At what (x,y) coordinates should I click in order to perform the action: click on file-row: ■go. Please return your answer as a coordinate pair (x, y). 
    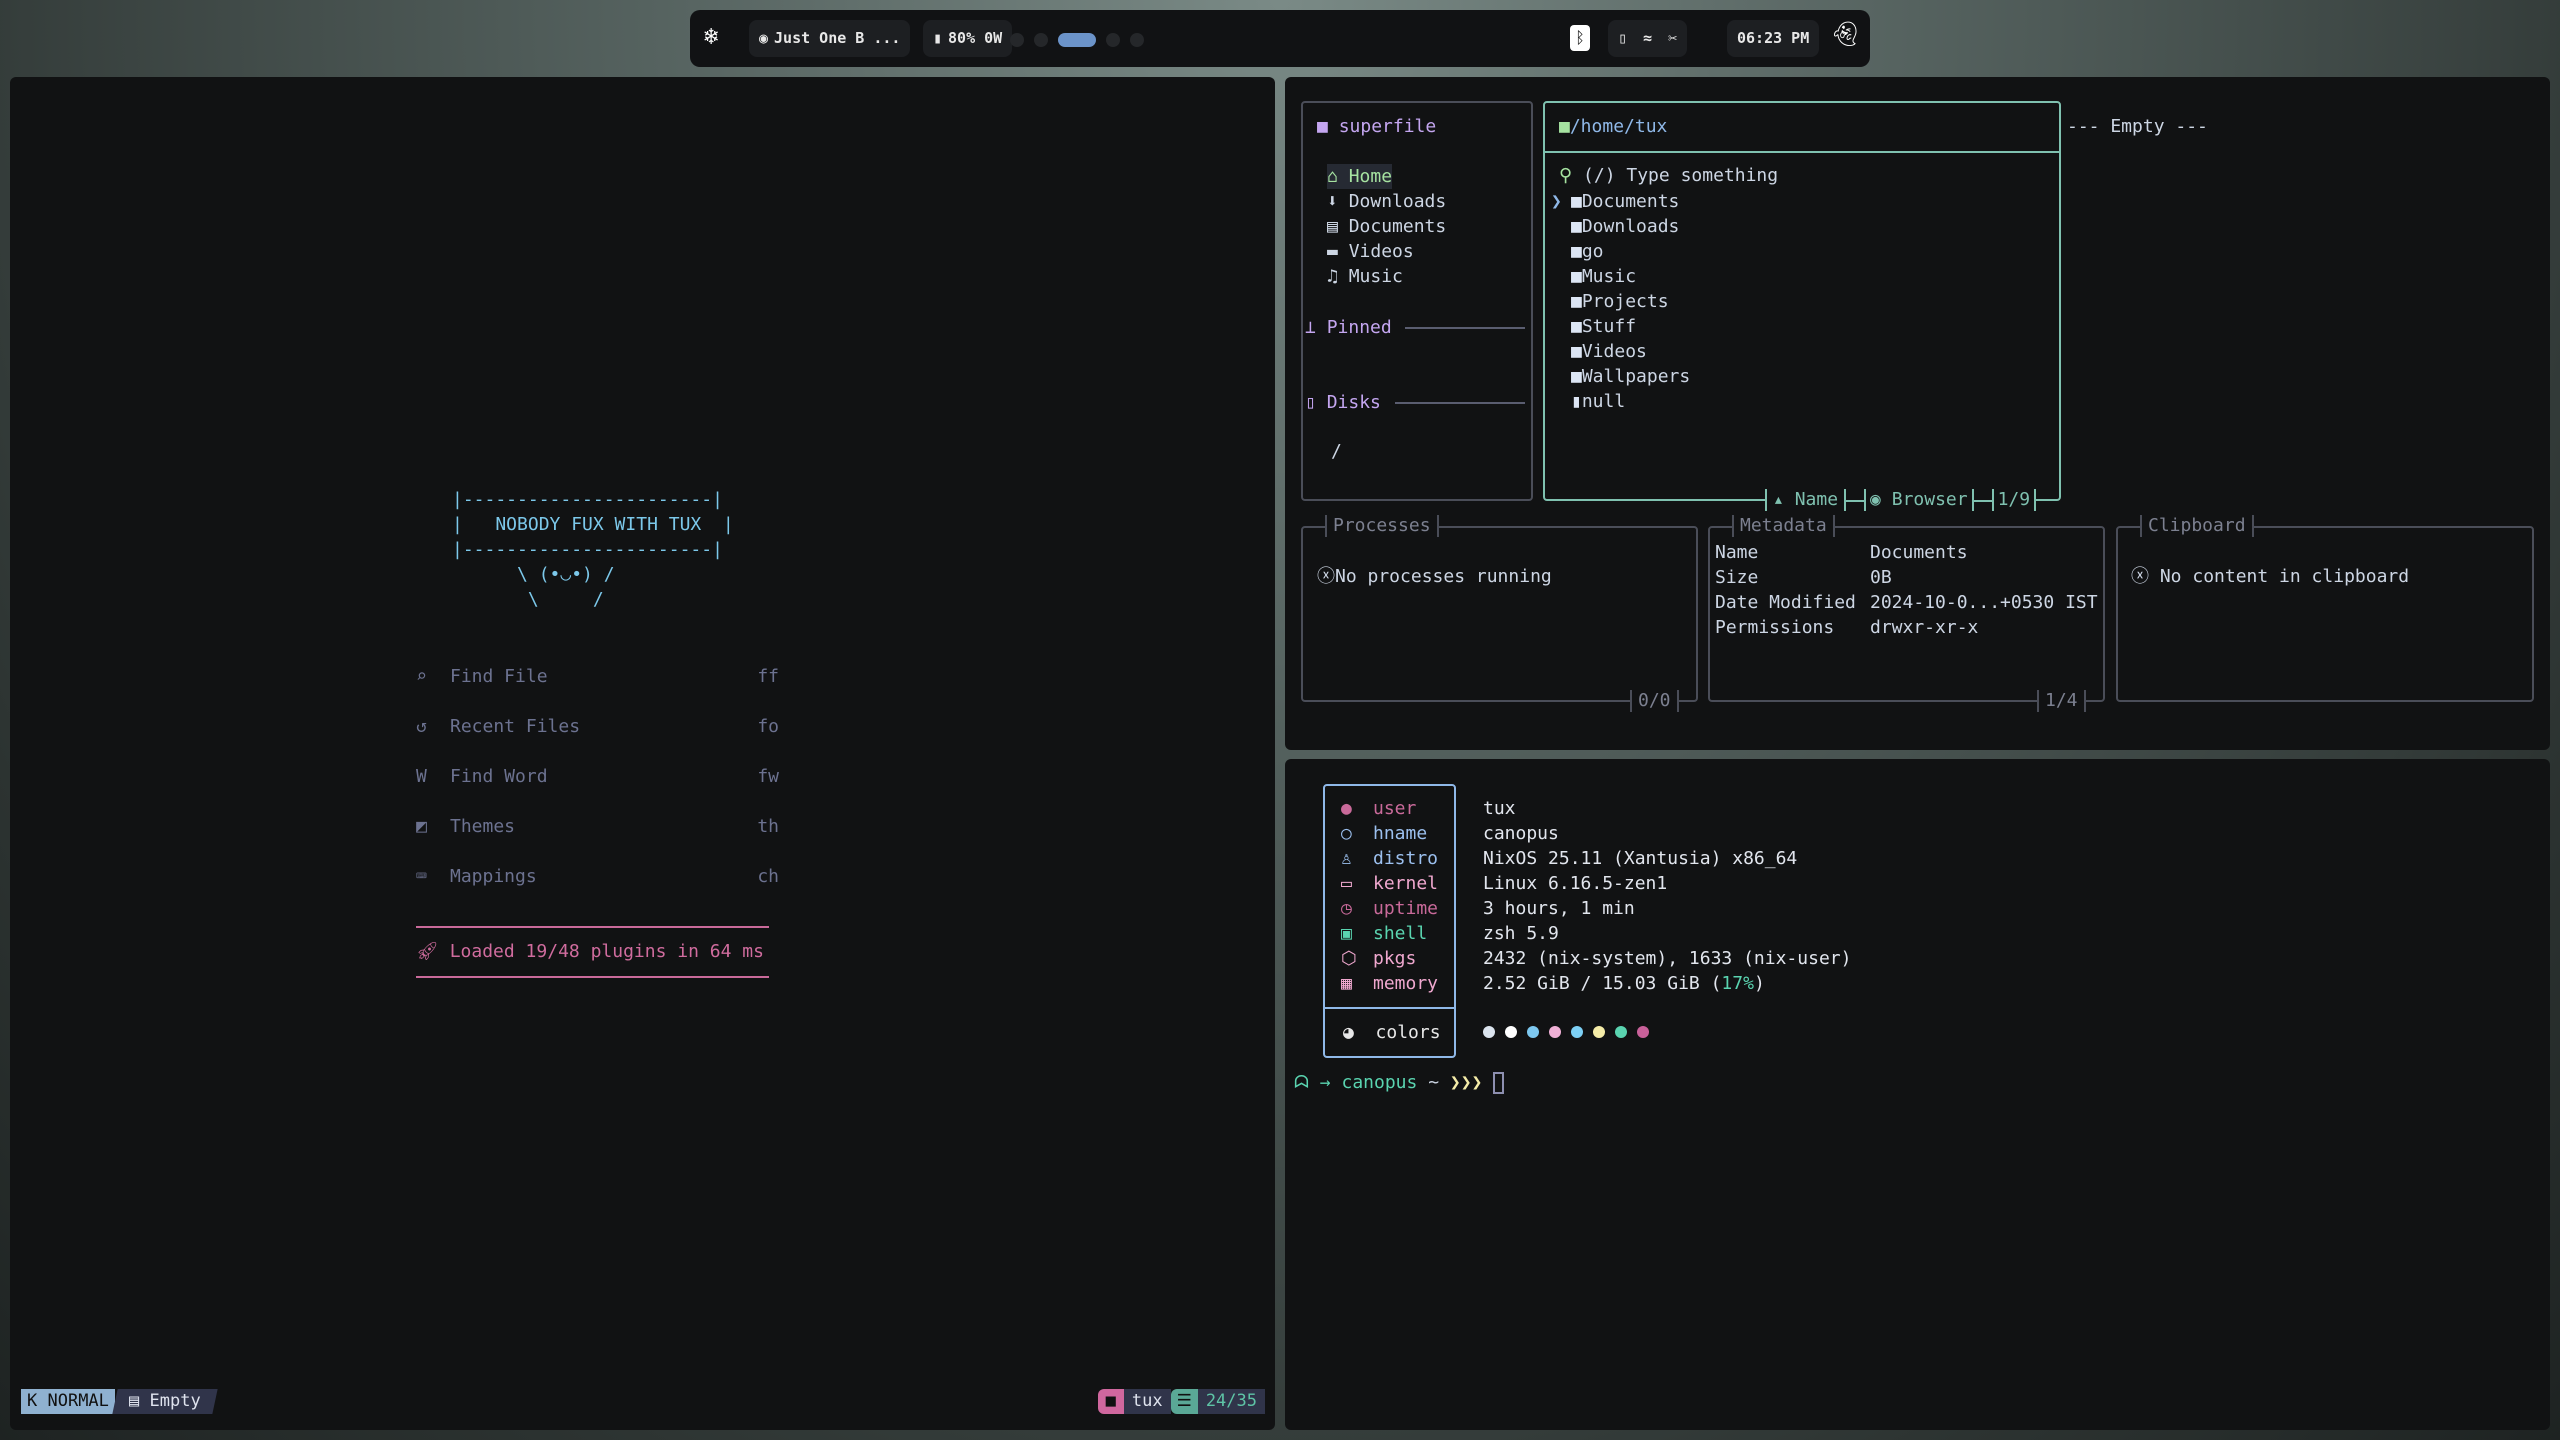
    Looking at the image, I should click on (1577, 251).